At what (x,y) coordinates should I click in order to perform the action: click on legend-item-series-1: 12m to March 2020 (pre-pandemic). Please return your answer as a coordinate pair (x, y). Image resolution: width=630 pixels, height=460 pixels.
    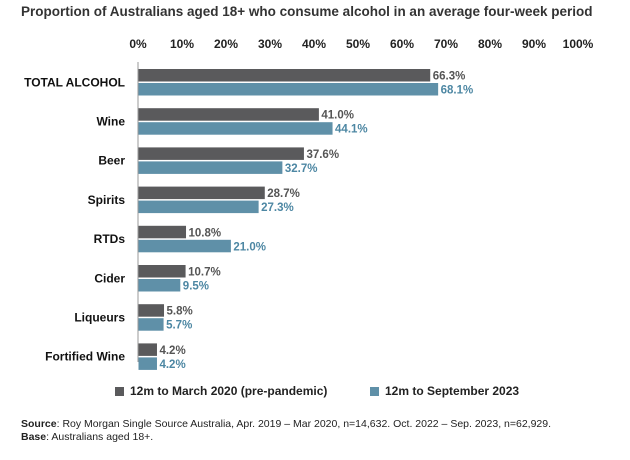
    Looking at the image, I should click on (221, 391).